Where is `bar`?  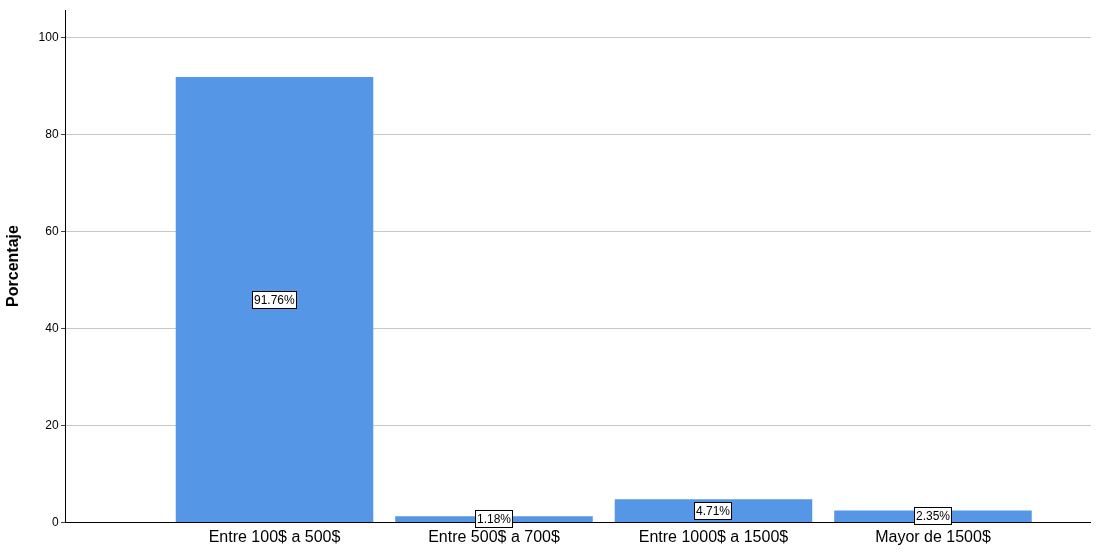 bar is located at coordinates (274, 299).